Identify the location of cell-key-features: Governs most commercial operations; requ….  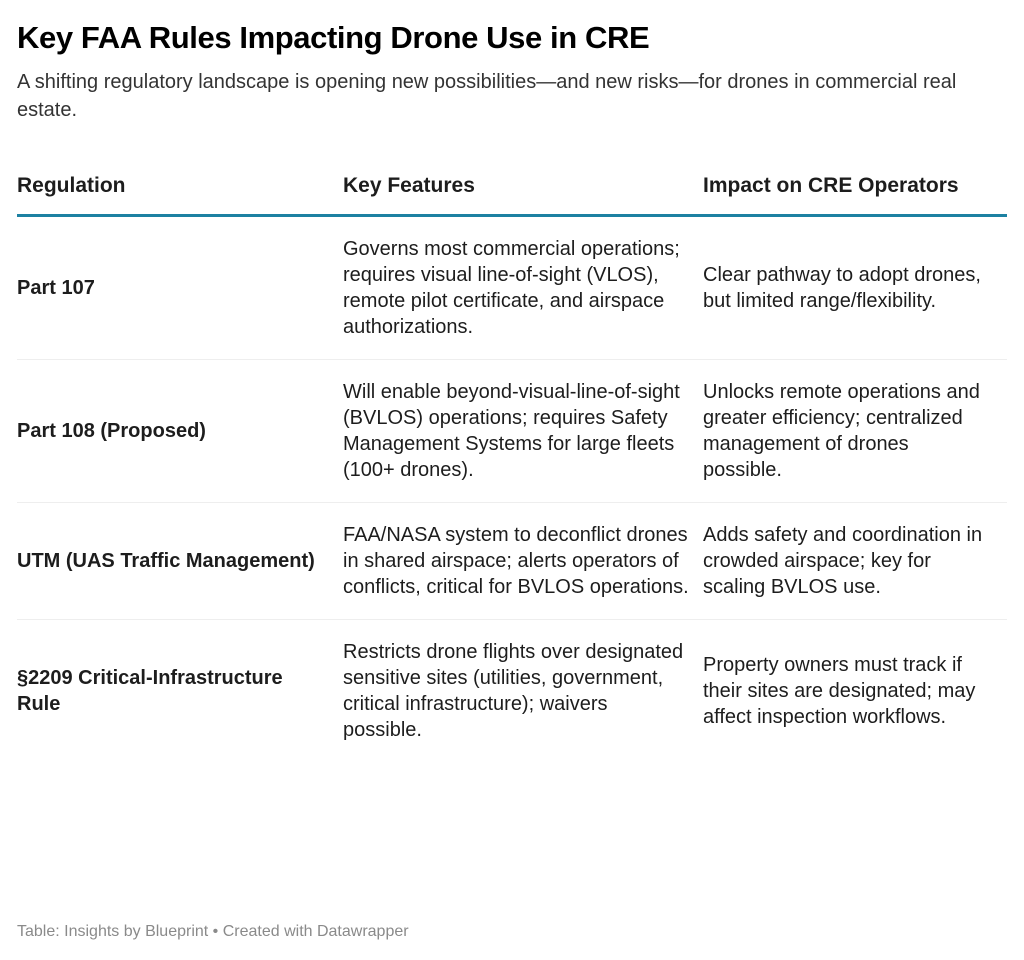
(523, 287).